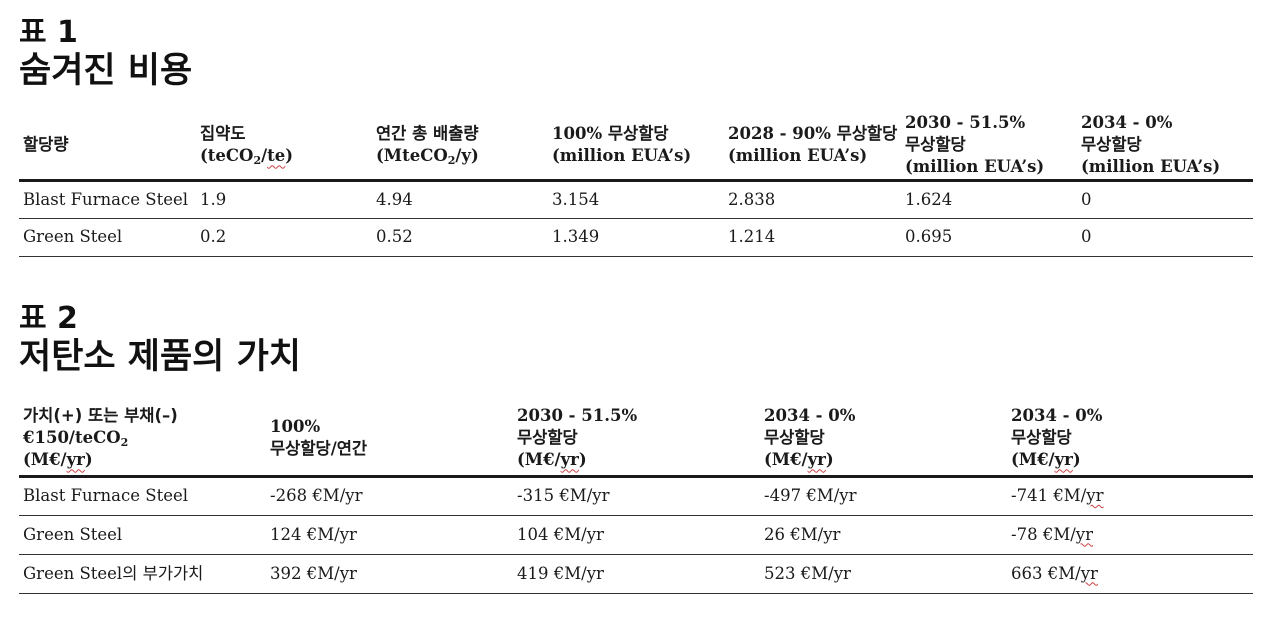 The height and width of the screenshot is (641, 1270). I want to click on table2-label: 표 2, so click(48, 318).